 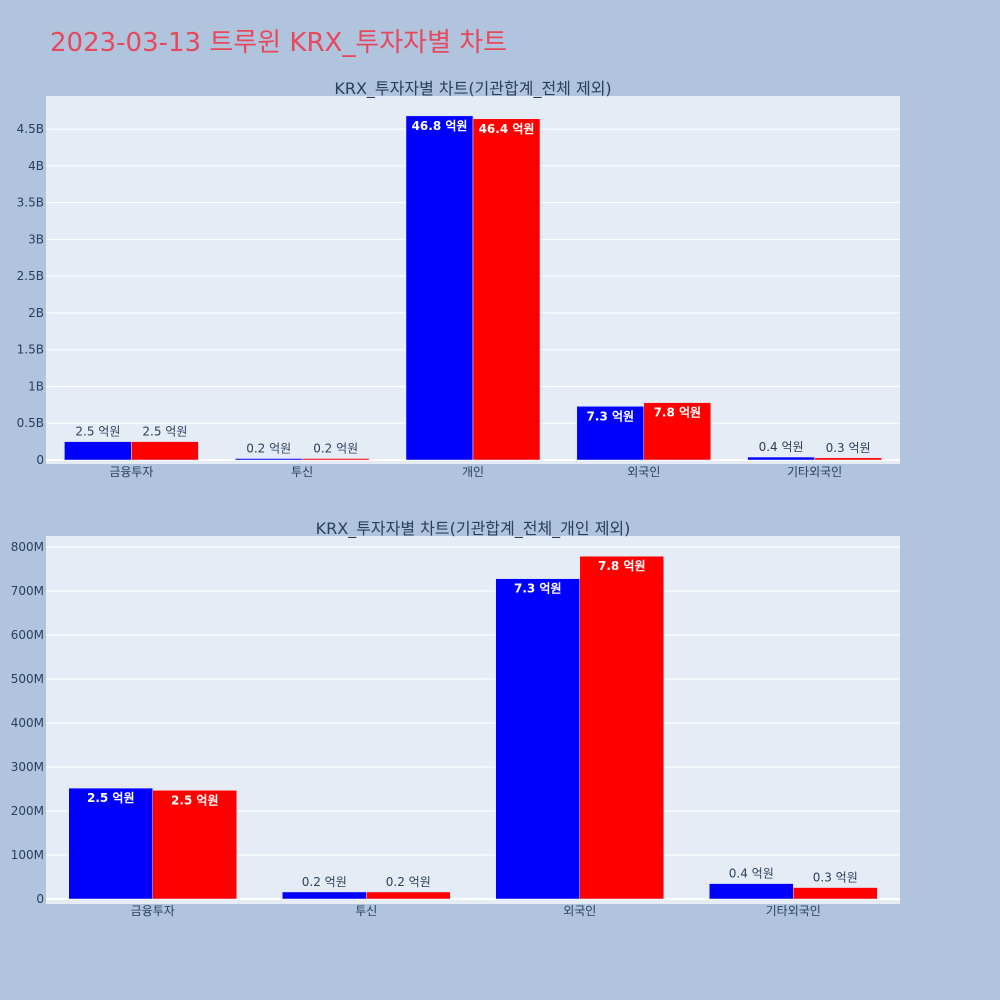 I want to click on y-tick-label: 3B, so click(x=36, y=239).